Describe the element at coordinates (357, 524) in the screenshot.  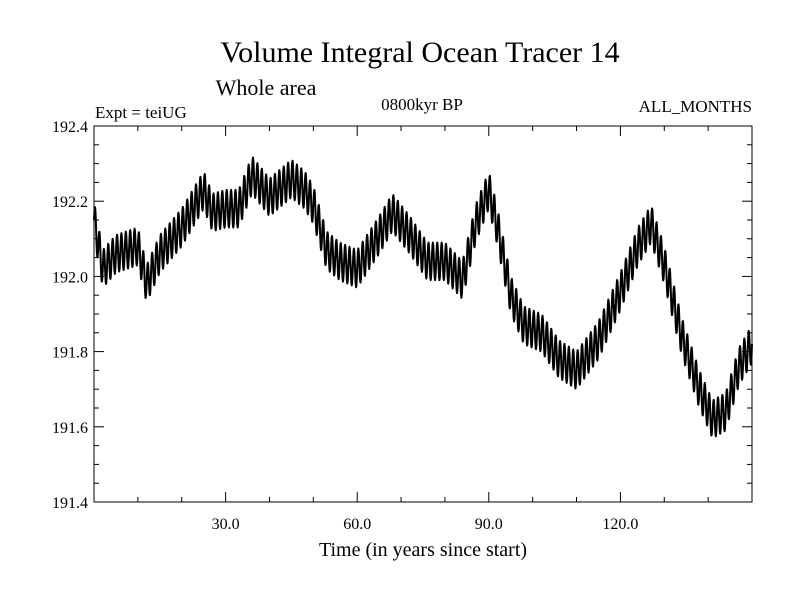
I see `x-tick-label: 60.0` at that location.